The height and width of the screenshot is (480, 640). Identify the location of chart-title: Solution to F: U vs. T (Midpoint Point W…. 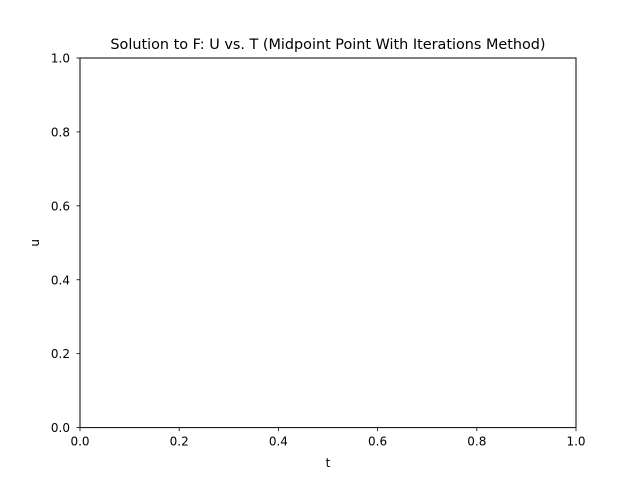
(327, 45).